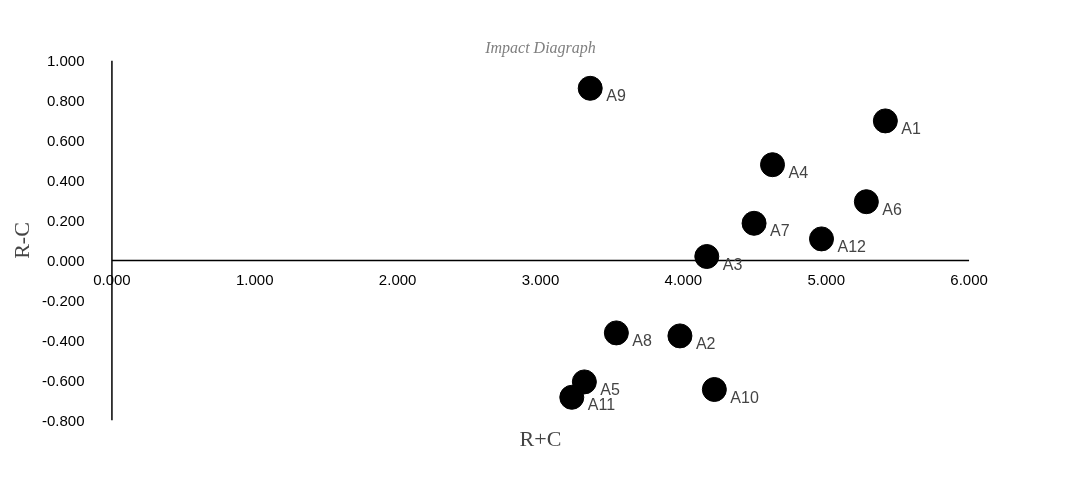 This screenshot has width=1067, height=497. Describe the element at coordinates (65, 180) in the screenshot. I see `y-tick-label: 0.400` at that location.